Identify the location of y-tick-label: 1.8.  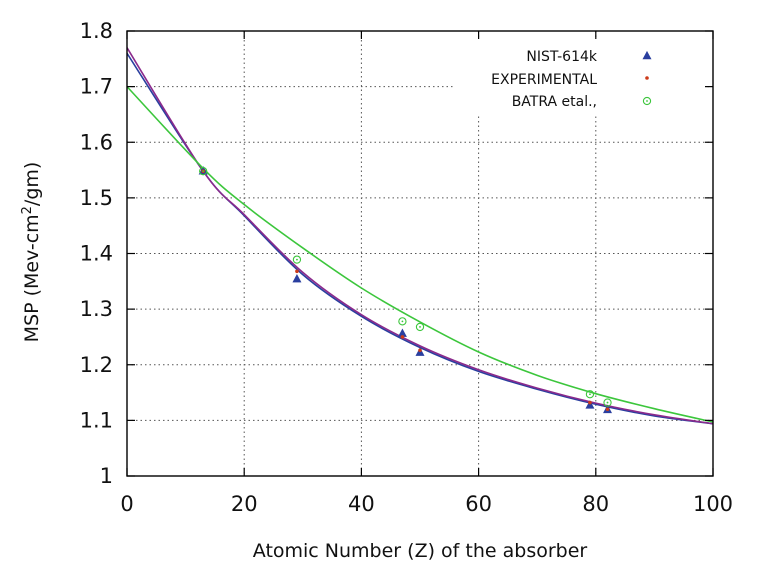
(96, 31).